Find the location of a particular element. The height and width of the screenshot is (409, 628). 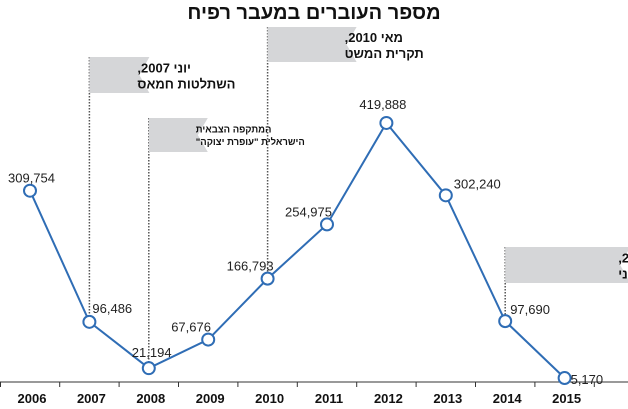

data-label: 67,676 is located at coordinates (191, 327).